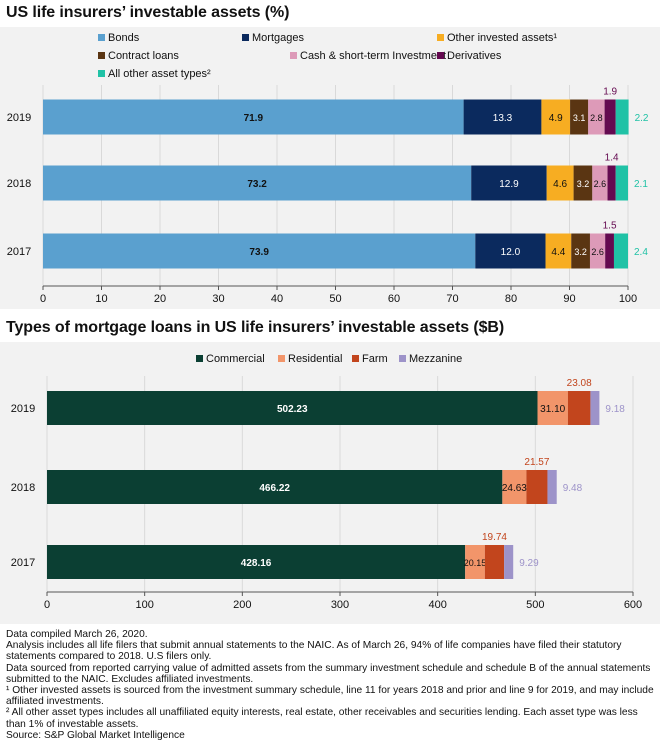  I want to click on data-label-2018-4: 2.6, so click(600, 184).